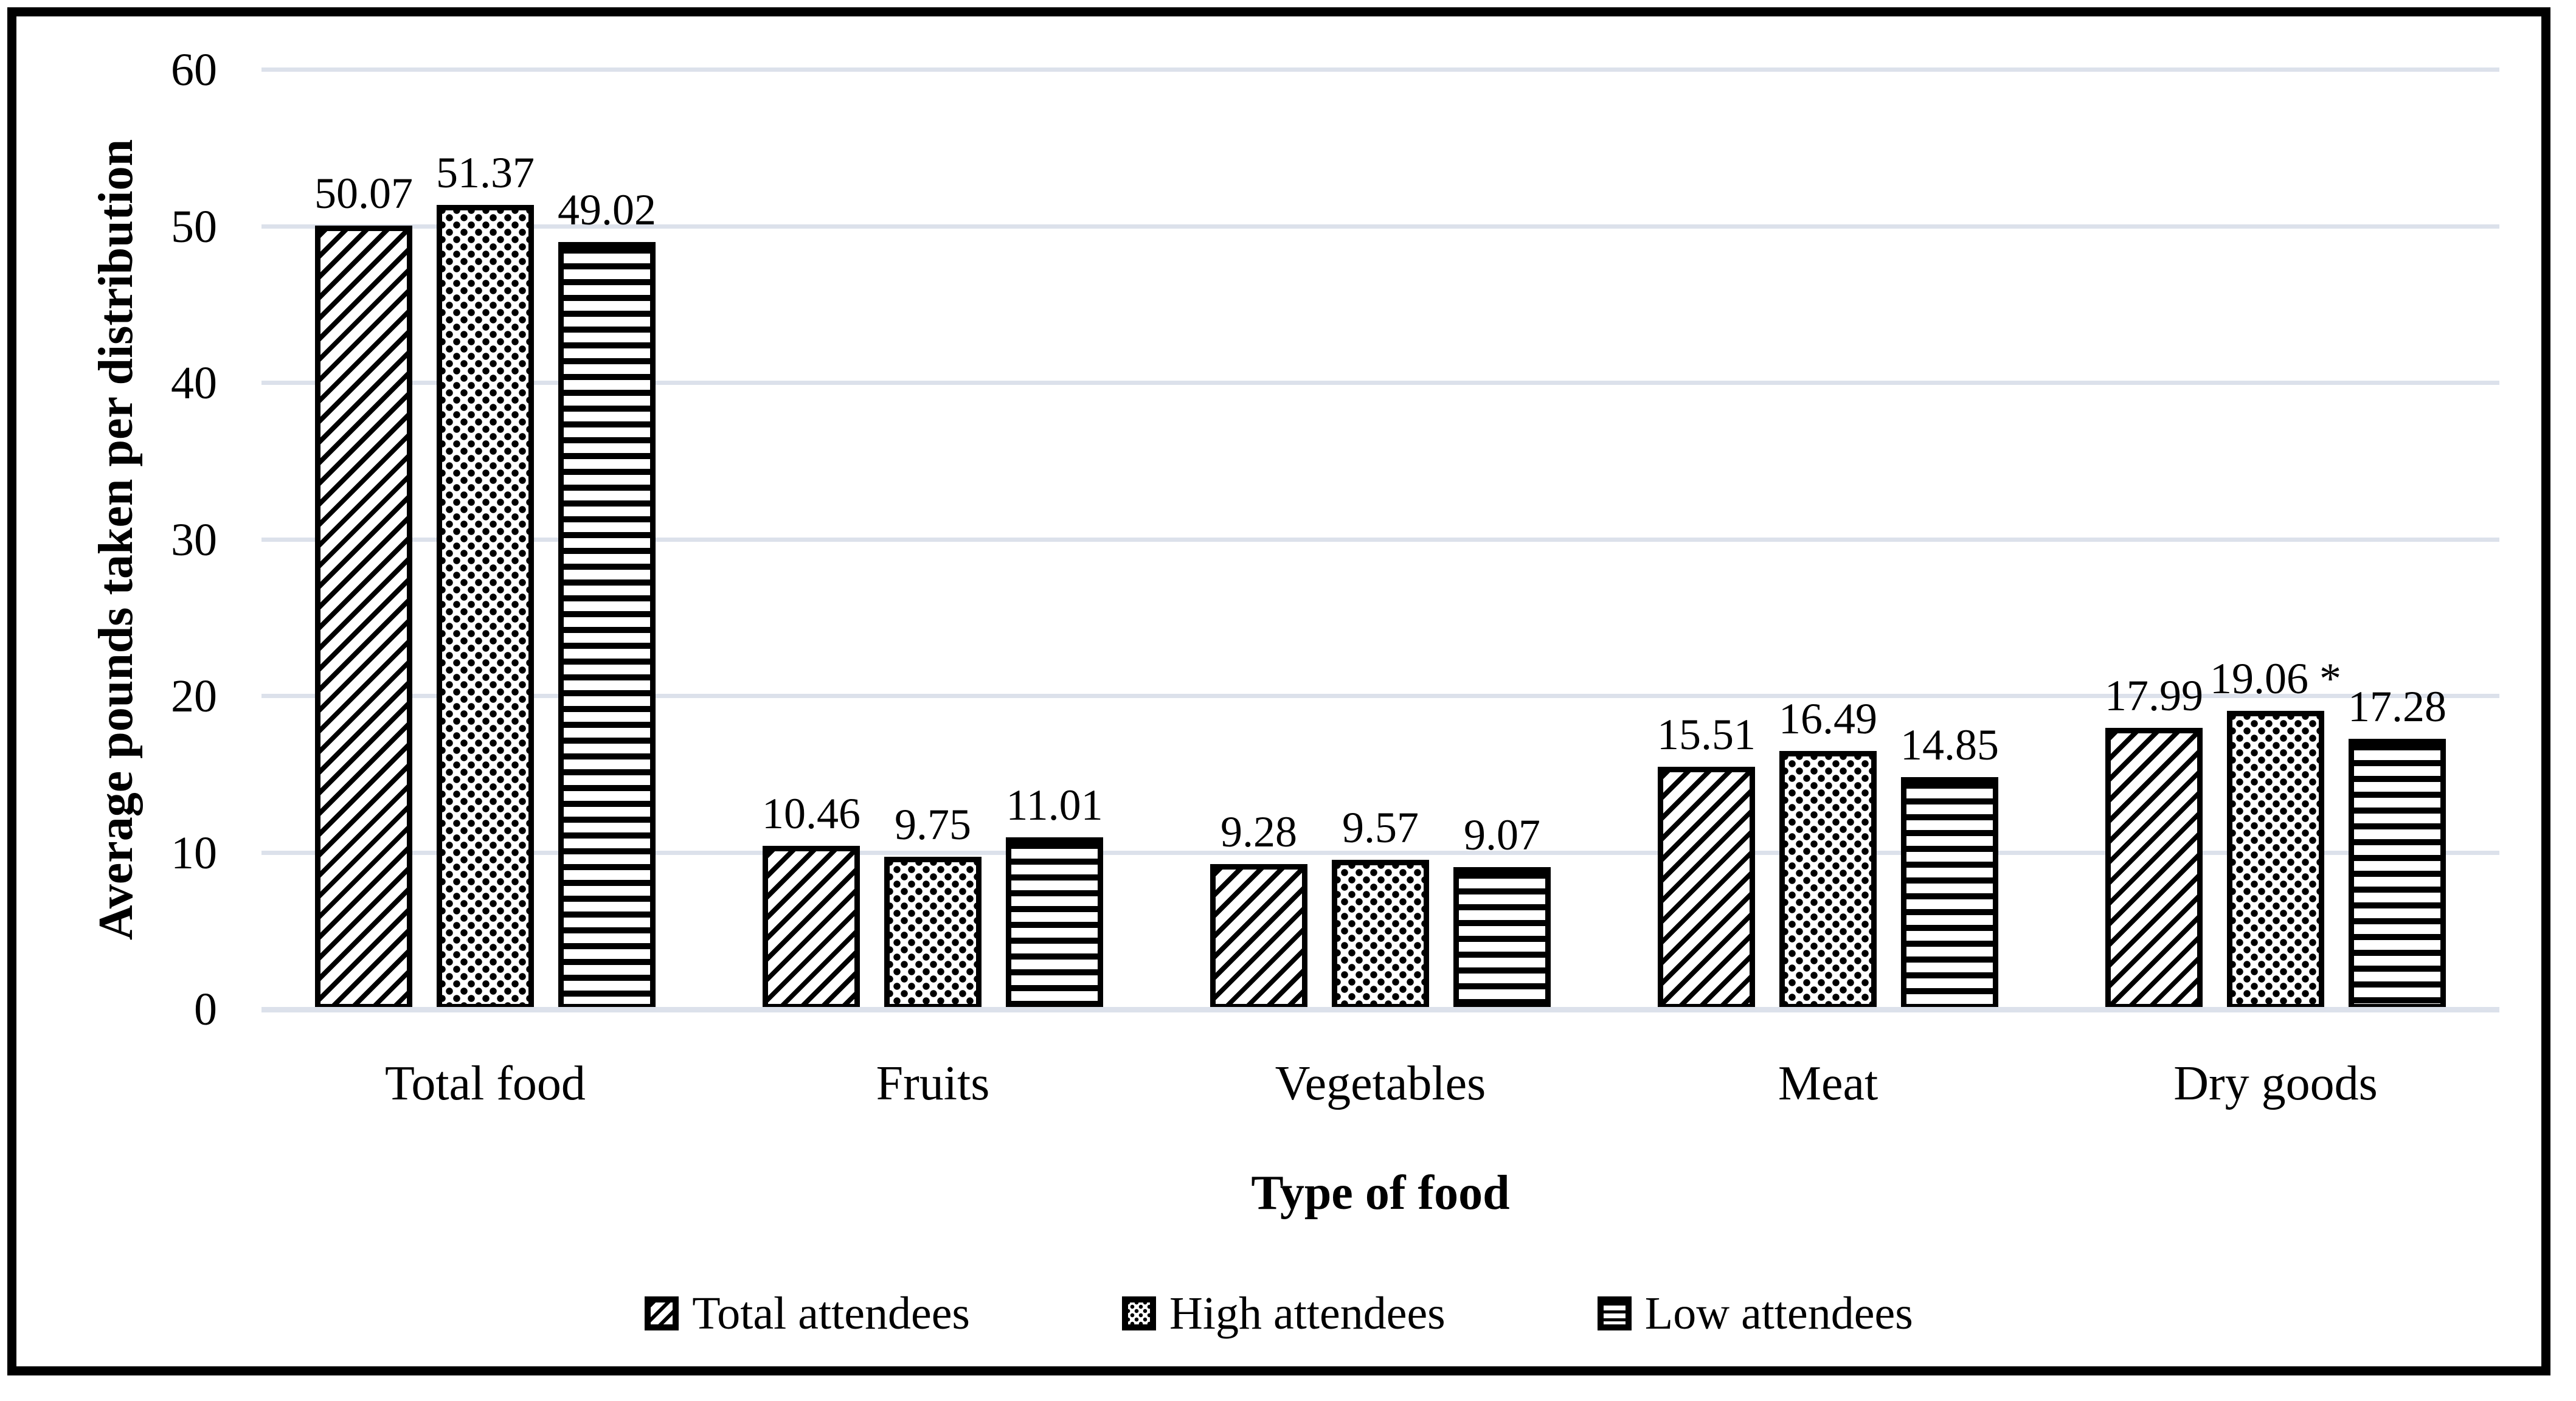 This screenshot has width=2576, height=1401. I want to click on y-tick-label: 60, so click(194, 69).